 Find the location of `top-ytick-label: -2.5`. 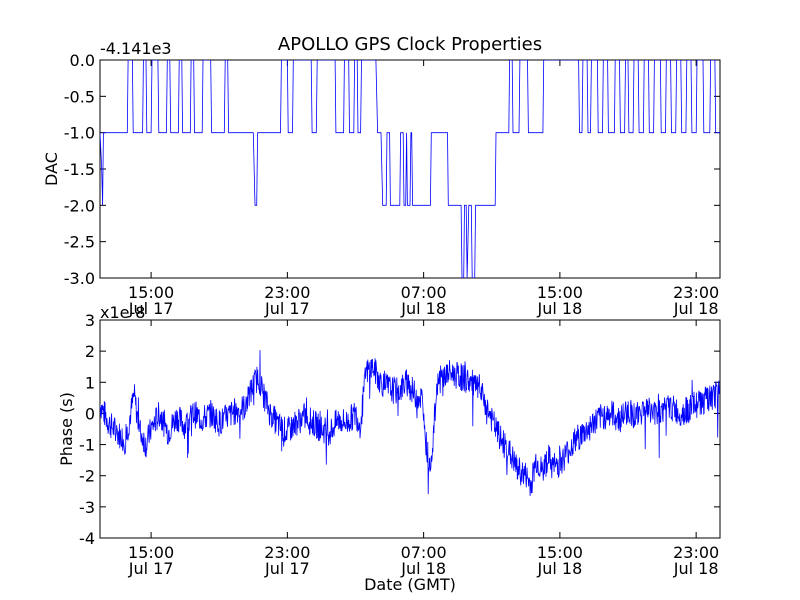

top-ytick-label: -2.5 is located at coordinates (79, 242).